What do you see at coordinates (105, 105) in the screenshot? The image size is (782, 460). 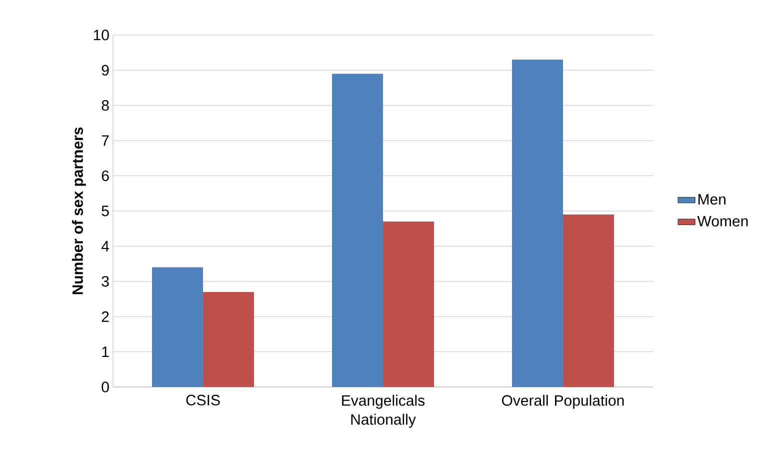 I see `y-tick-label: 8` at bounding box center [105, 105].